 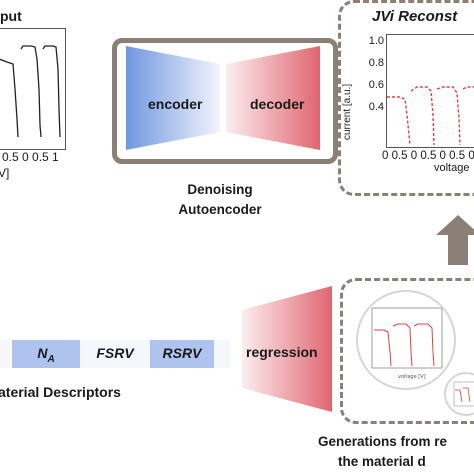 What do you see at coordinates (373, 74) in the screenshot?
I see `reconstruction-yticks: 1.0 0.8 0.6 0.4` at bounding box center [373, 74].